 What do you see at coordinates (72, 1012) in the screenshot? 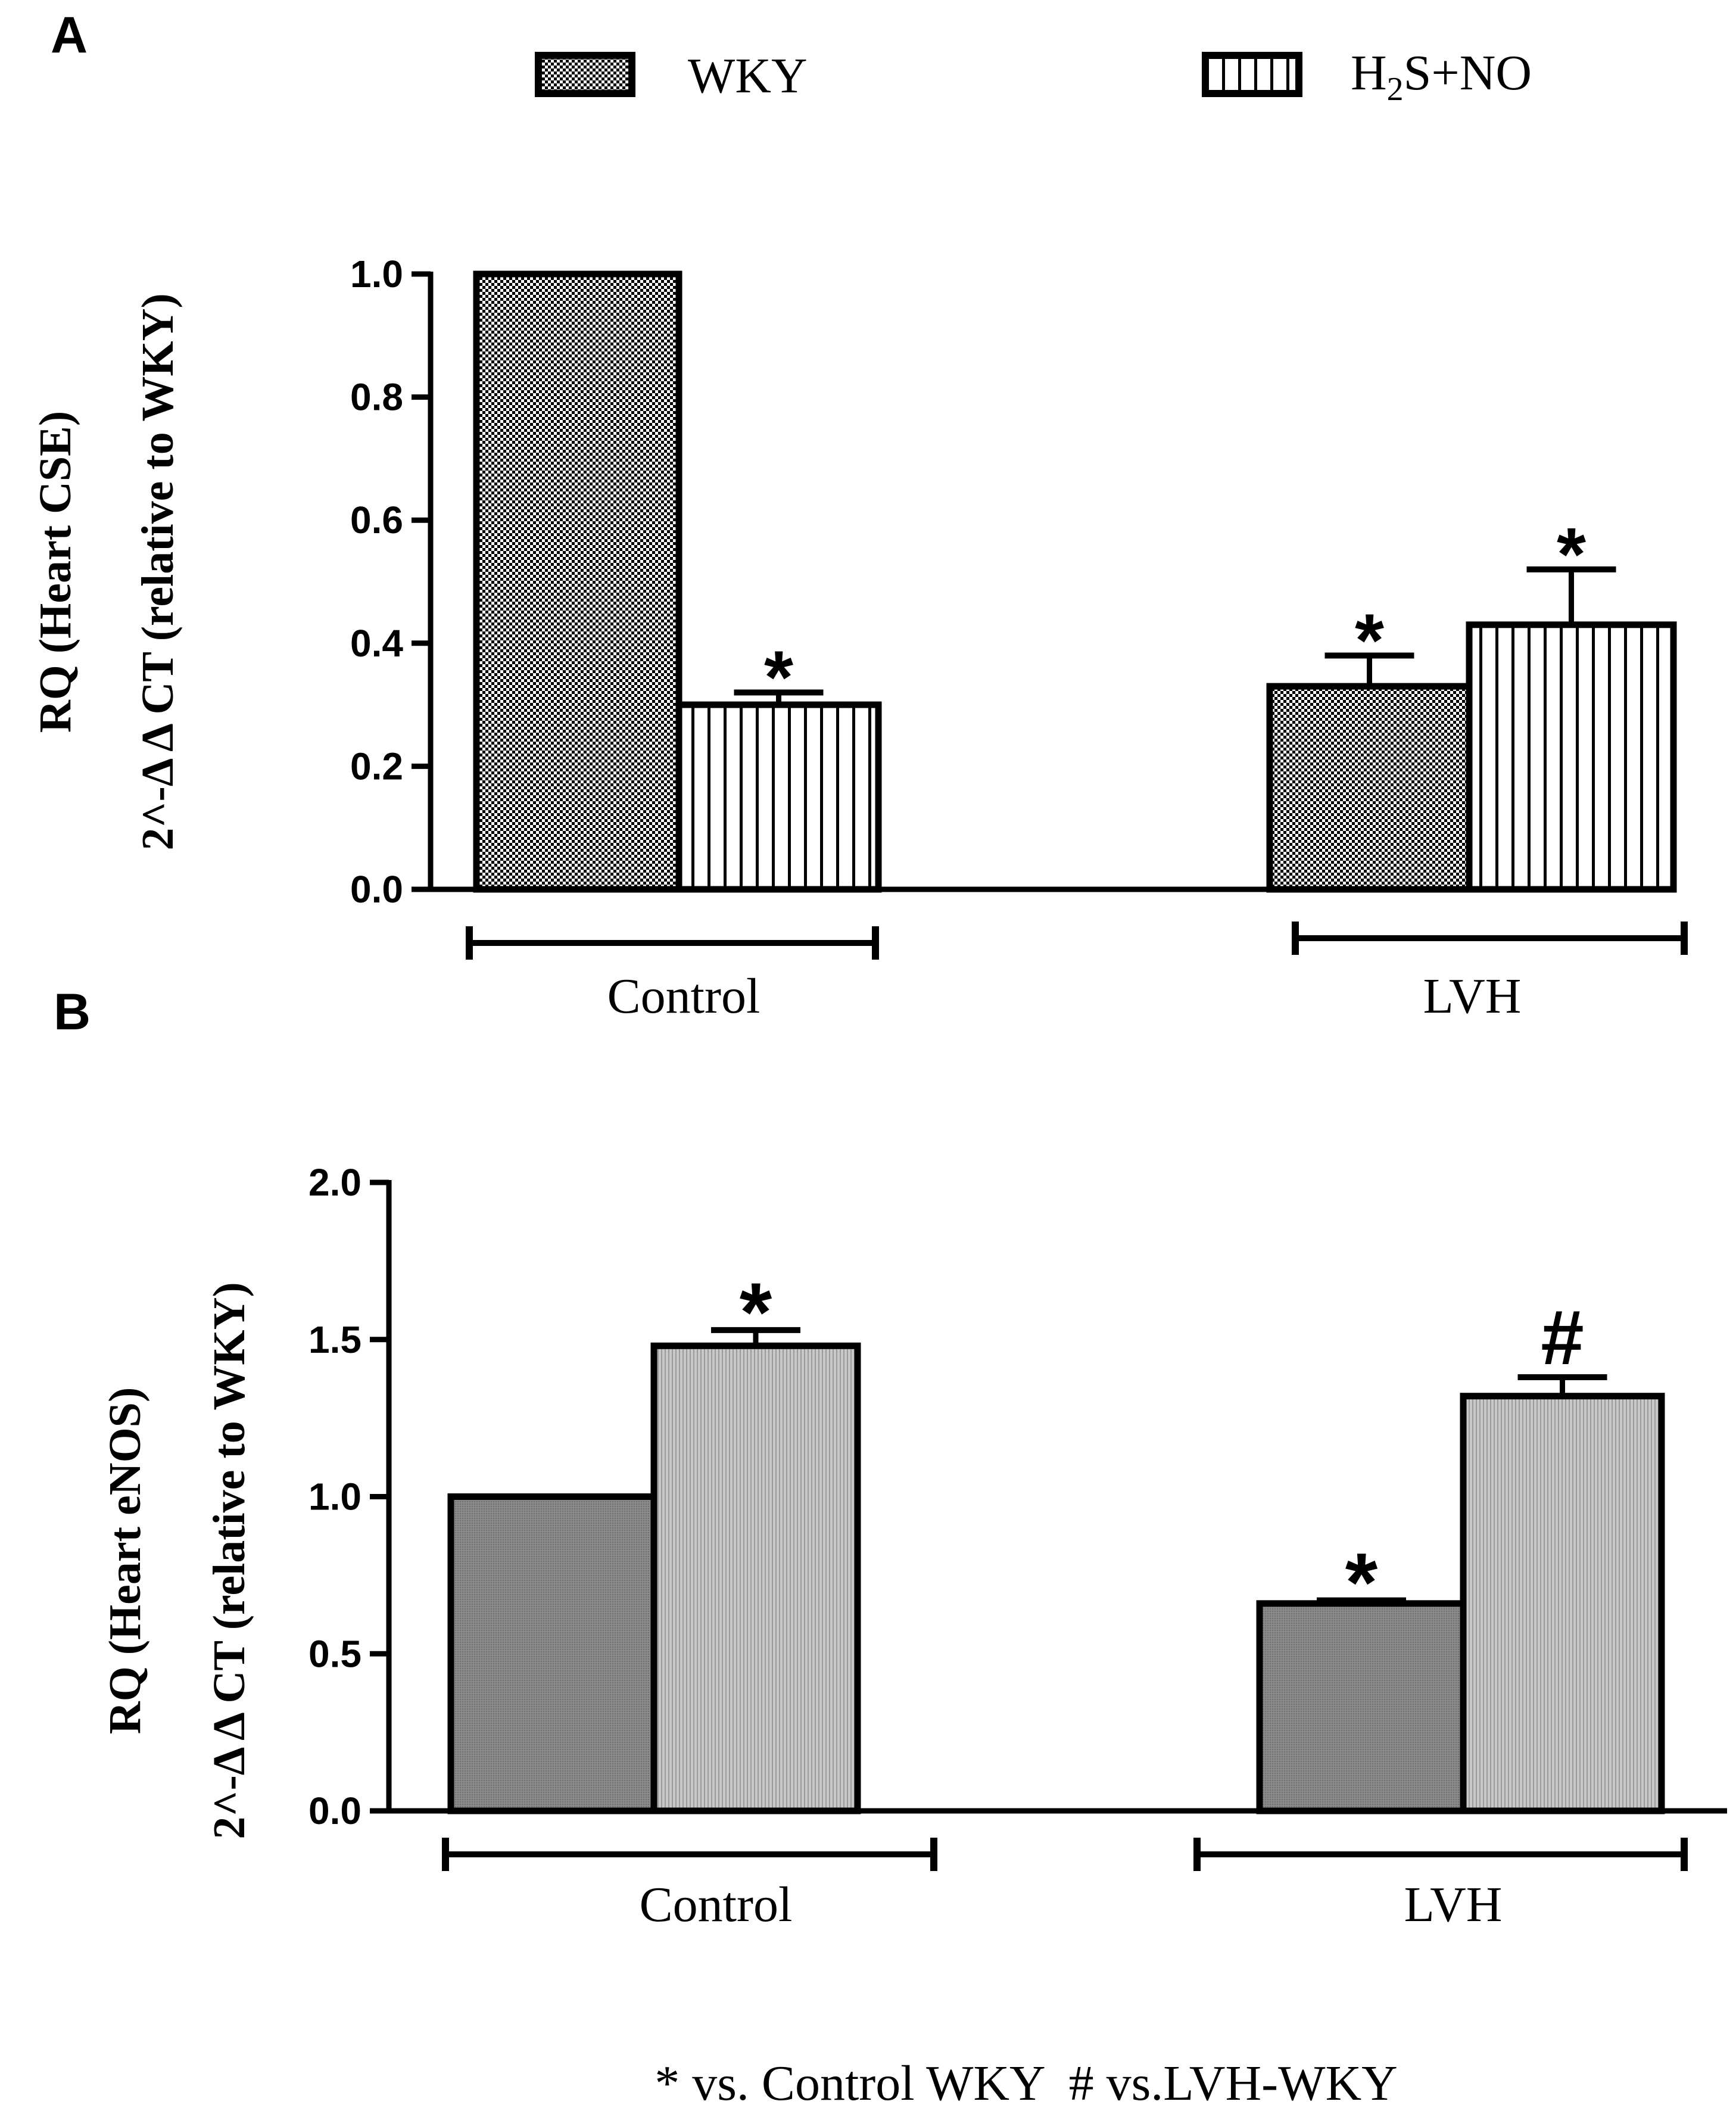
I see `panel-label-b: B` at bounding box center [72, 1012].